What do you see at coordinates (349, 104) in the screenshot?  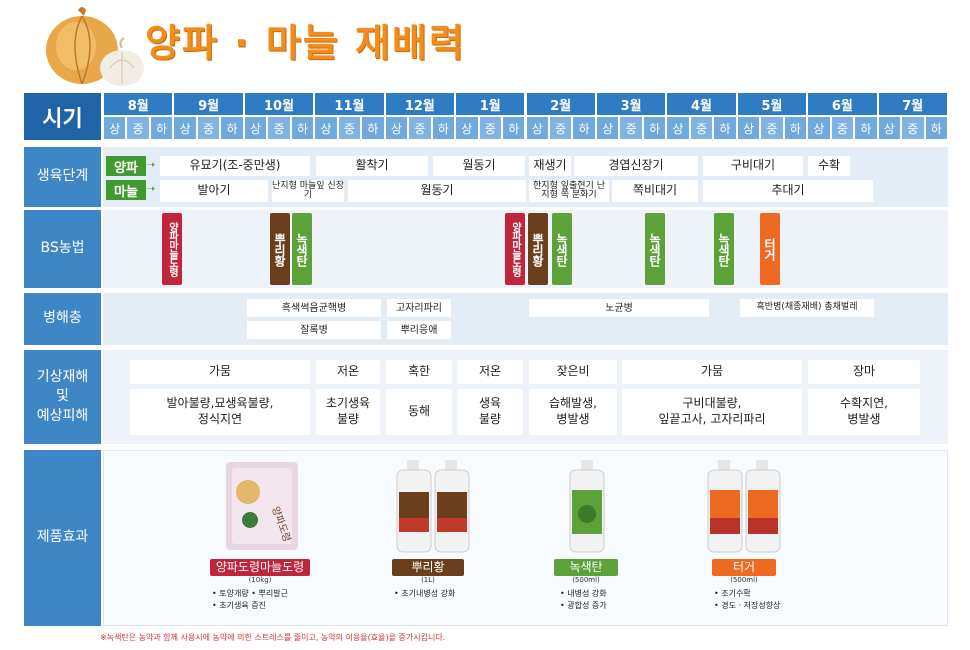 I see `month-label: 11월` at bounding box center [349, 104].